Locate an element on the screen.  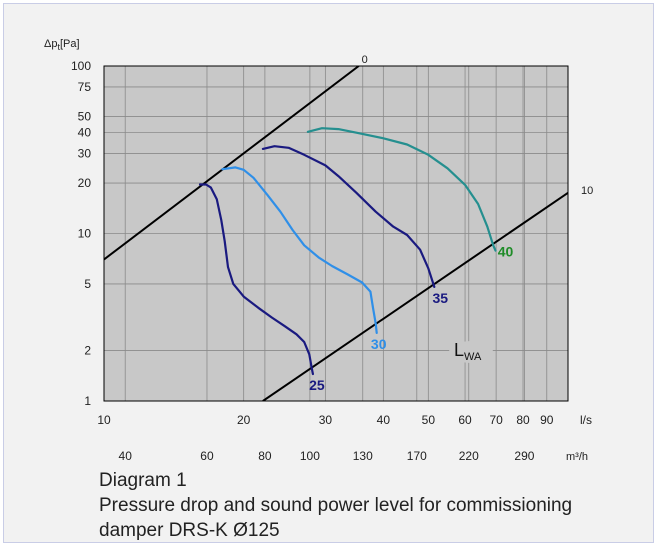
lwa-label-bg is located at coordinates (471, 352).